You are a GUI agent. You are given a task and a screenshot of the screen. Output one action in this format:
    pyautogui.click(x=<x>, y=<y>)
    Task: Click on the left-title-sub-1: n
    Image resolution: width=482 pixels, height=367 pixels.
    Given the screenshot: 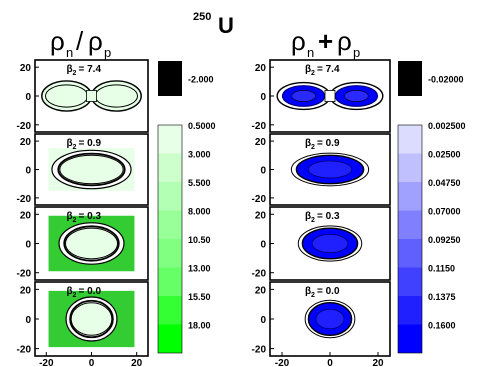 What is the action you would take?
    pyautogui.click(x=69, y=52)
    